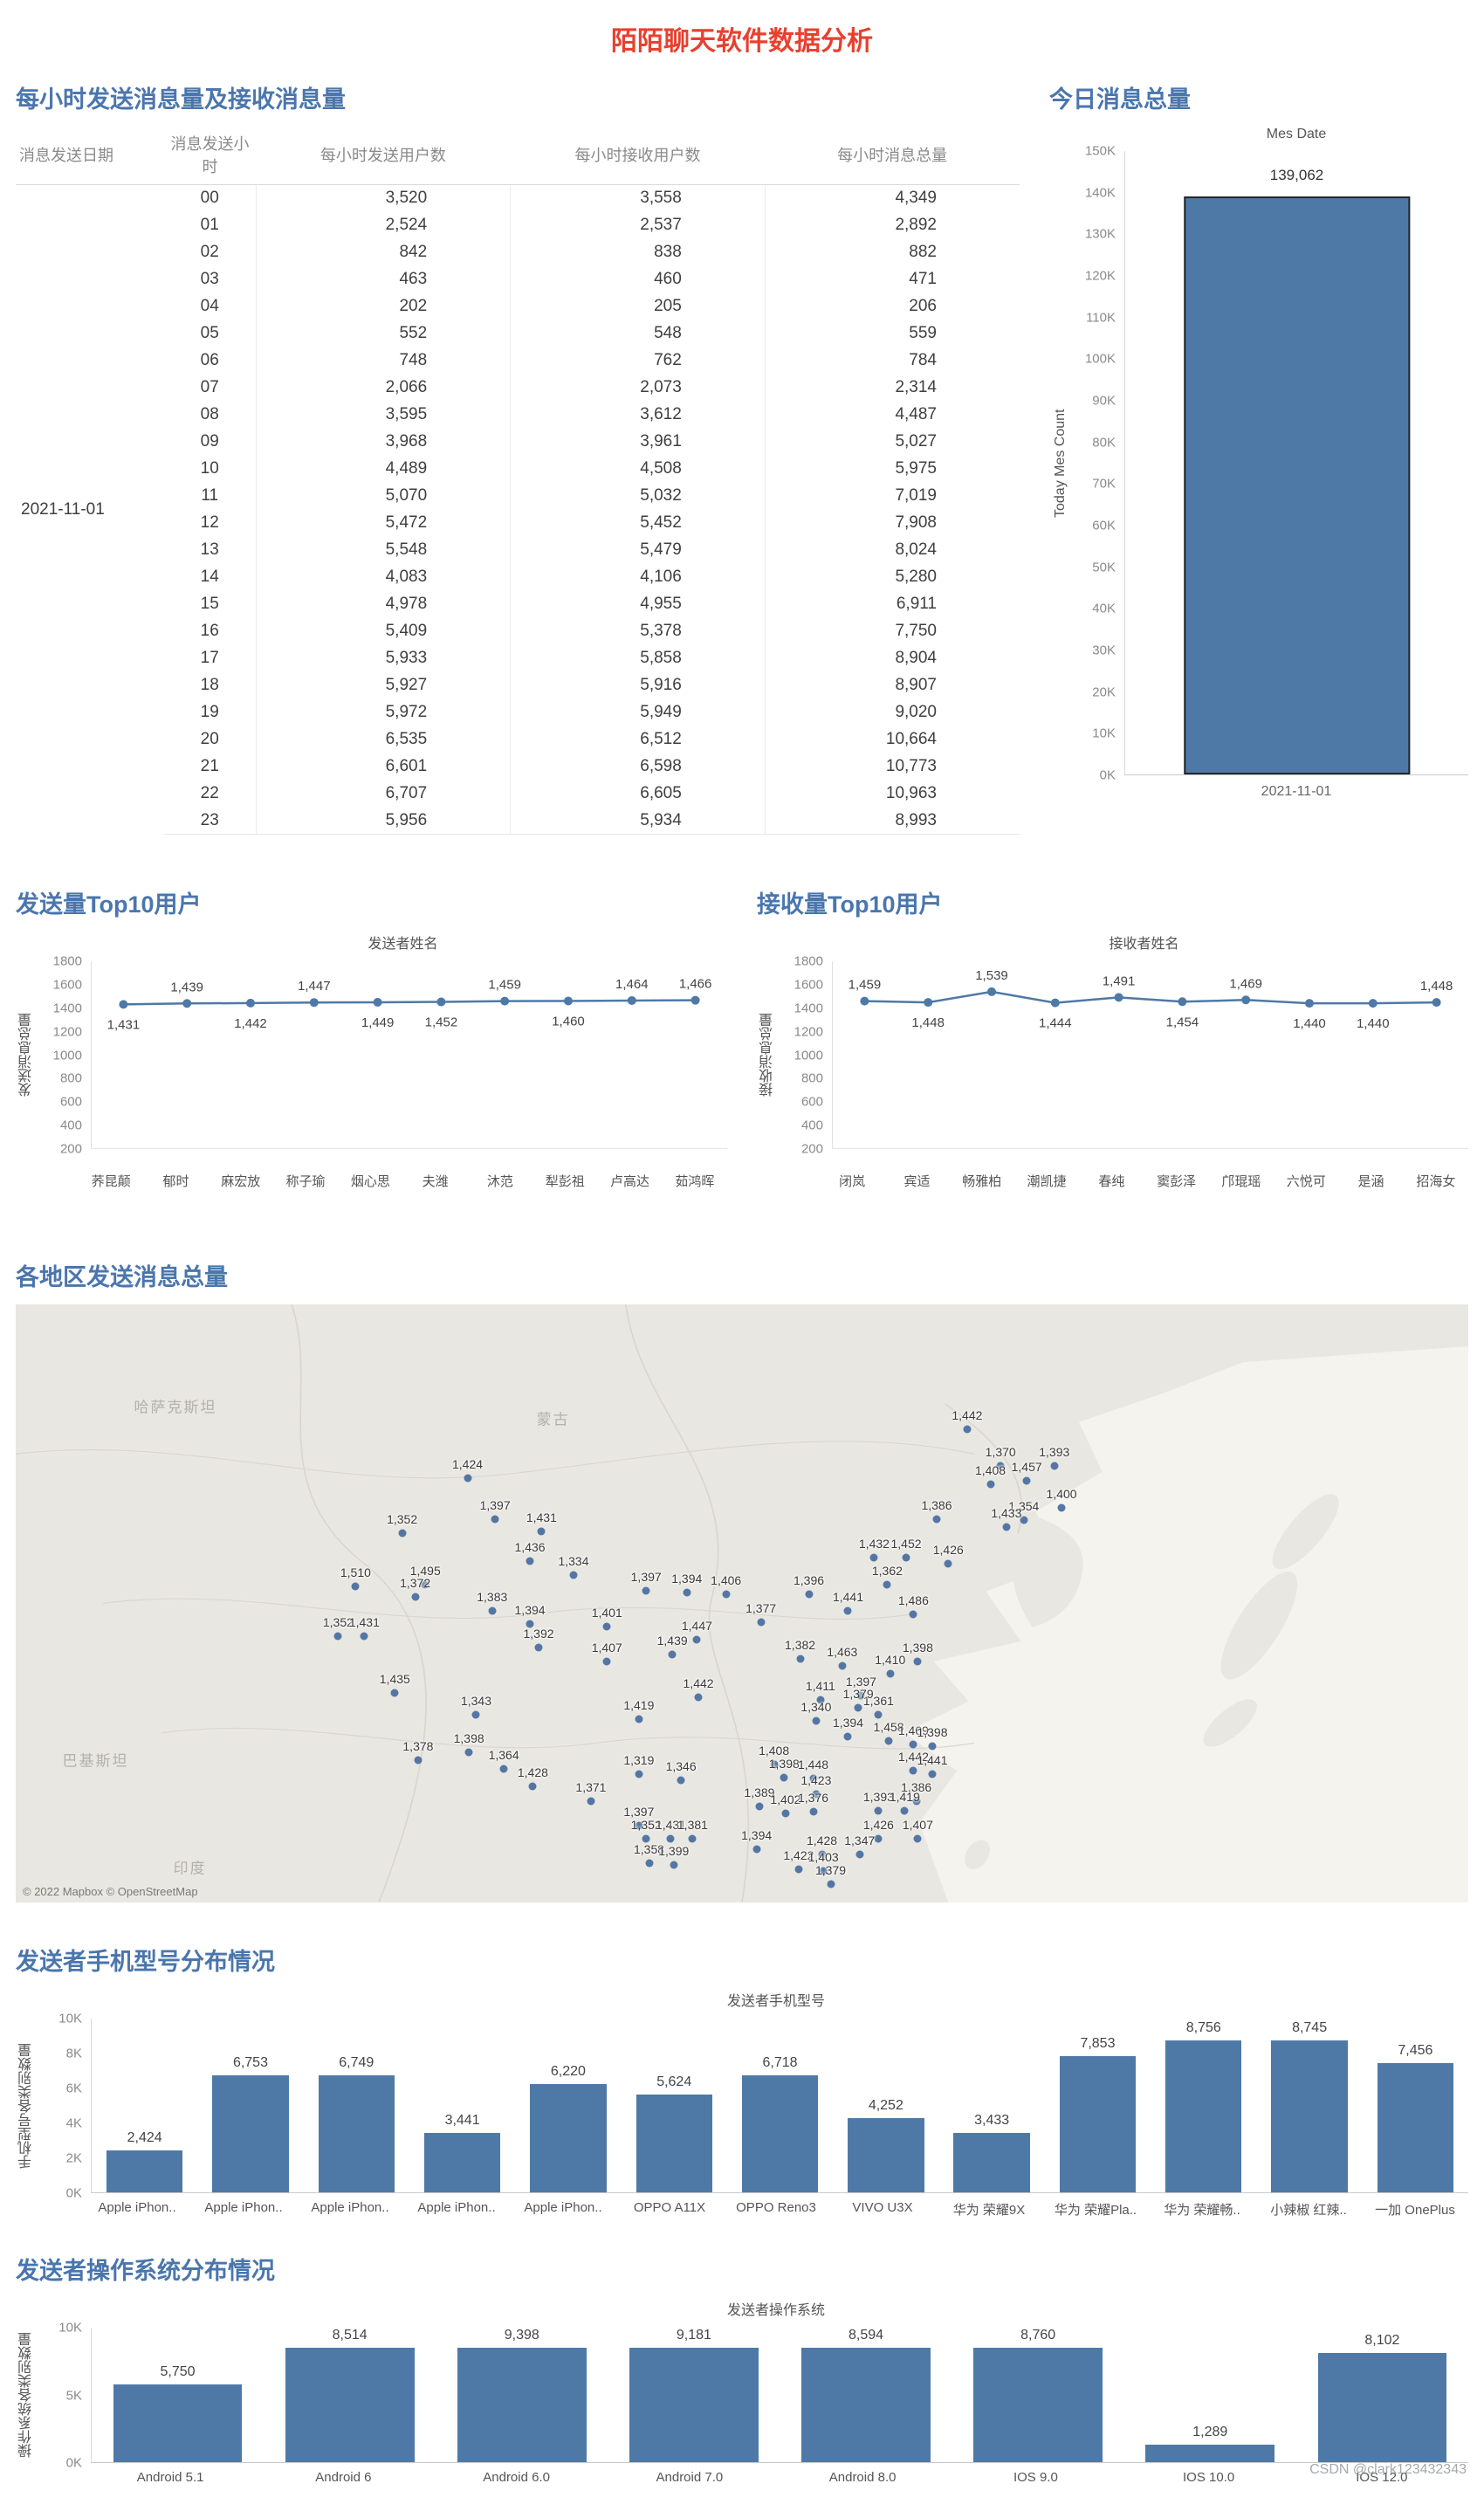  Describe the element at coordinates (518, 767) in the screenshot. I see `table-row: 21 6,601 6,598 10,773` at that location.